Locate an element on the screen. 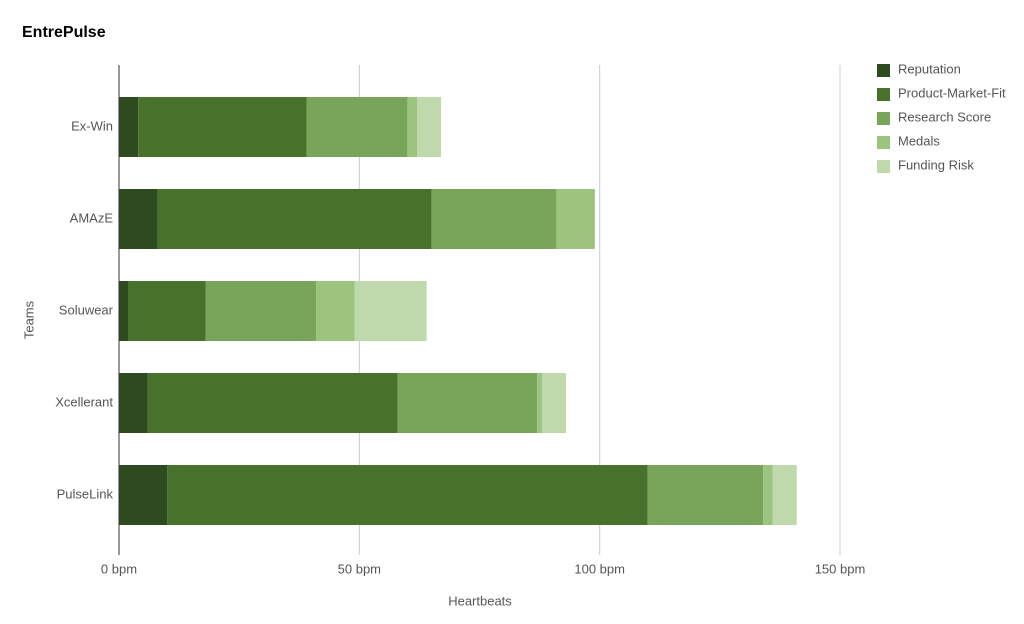  legend-label: Medals is located at coordinates (919, 140).